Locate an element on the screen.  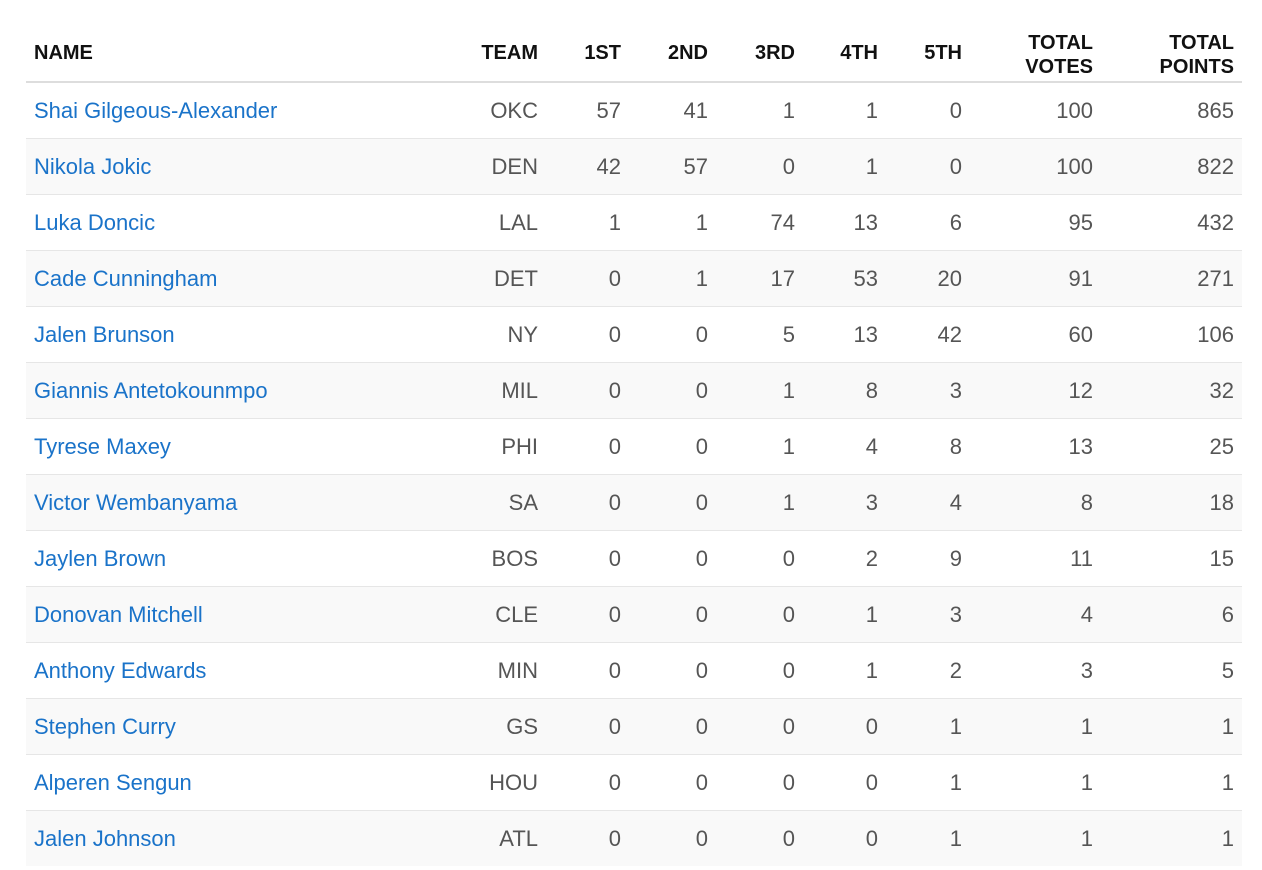
player-link: Giannis Antetokounmpo is located at coordinates (151, 390).